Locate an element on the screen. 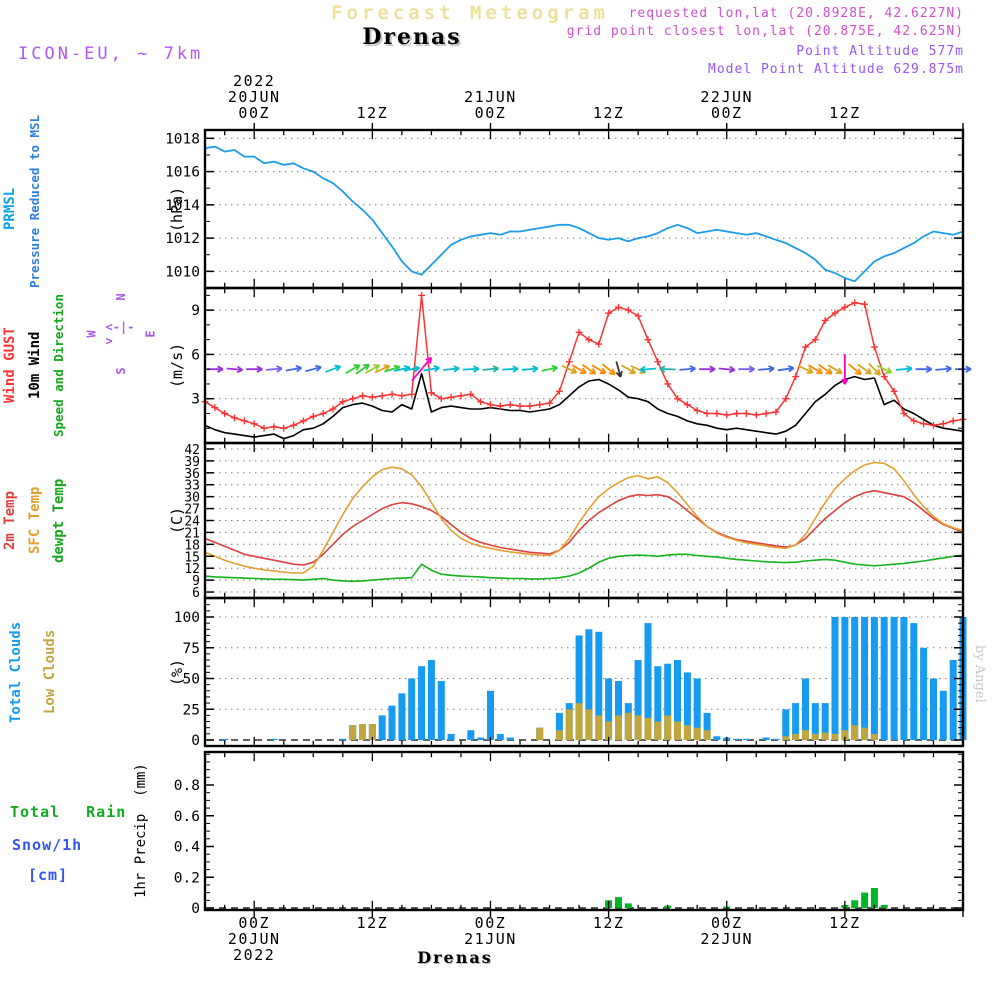 The height and width of the screenshot is (1000, 1000). svg-text: 24 is located at coordinates (192, 522).